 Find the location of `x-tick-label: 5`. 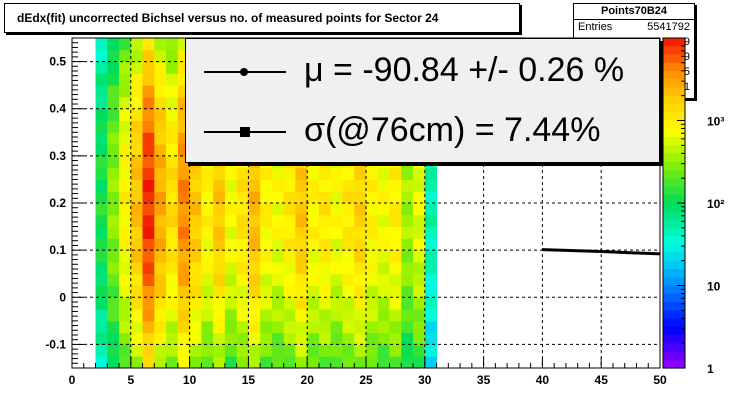

x-tick-label: 5 is located at coordinates (130, 380).